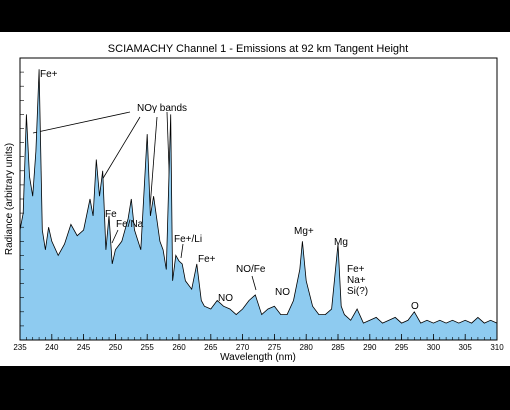 The width and height of the screenshot is (510, 410). Describe the element at coordinates (9, 199) in the screenshot. I see `y-axis-label: Radiance (arbitrary units)` at that location.